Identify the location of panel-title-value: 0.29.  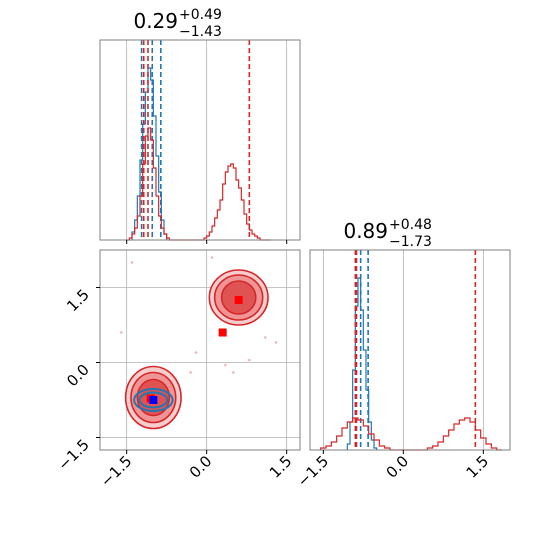
(155, 21).